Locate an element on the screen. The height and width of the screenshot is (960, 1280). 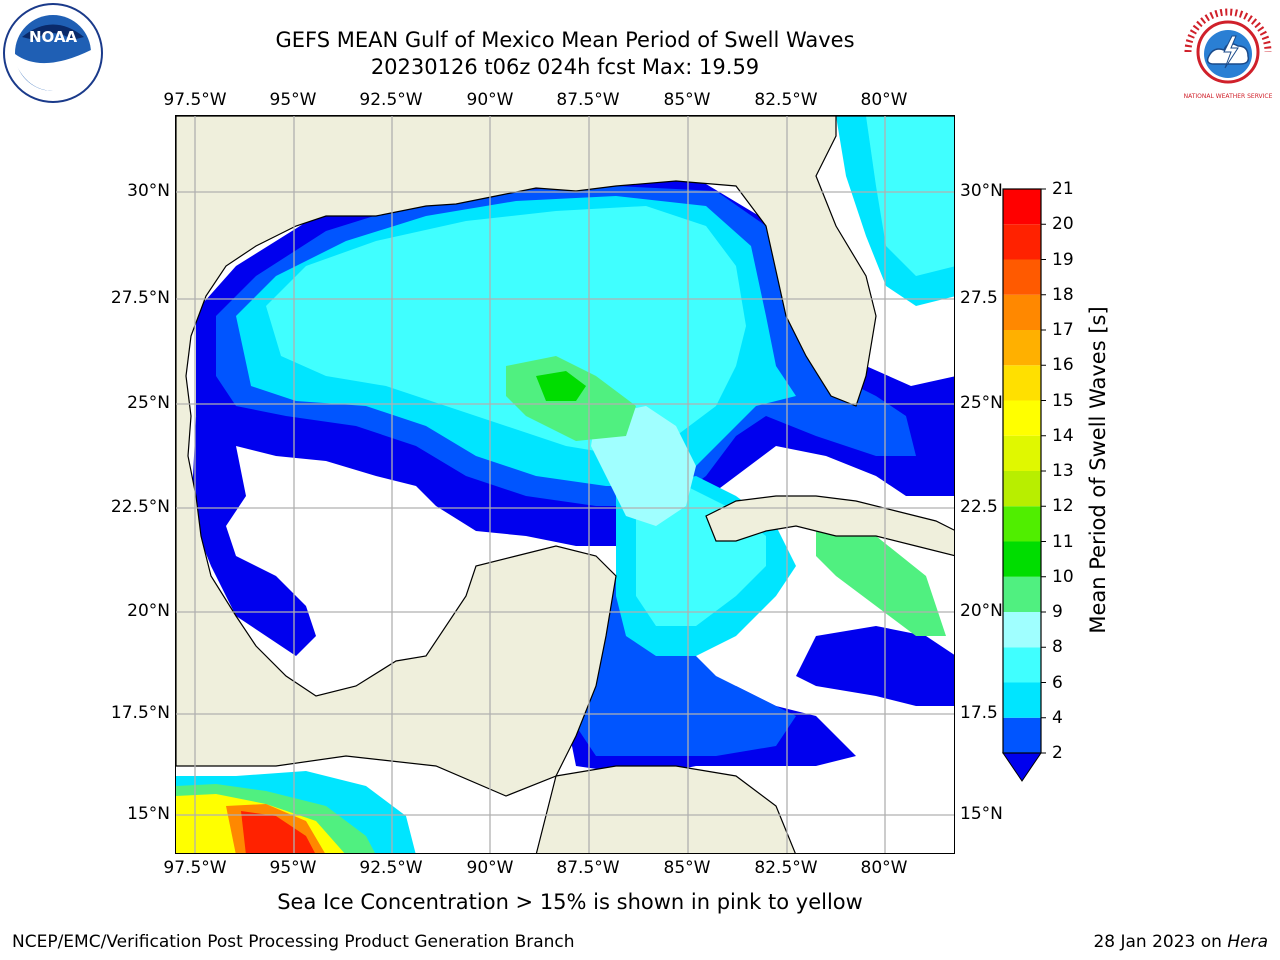
noaa-logo: NOAA is located at coordinates (53, 53).